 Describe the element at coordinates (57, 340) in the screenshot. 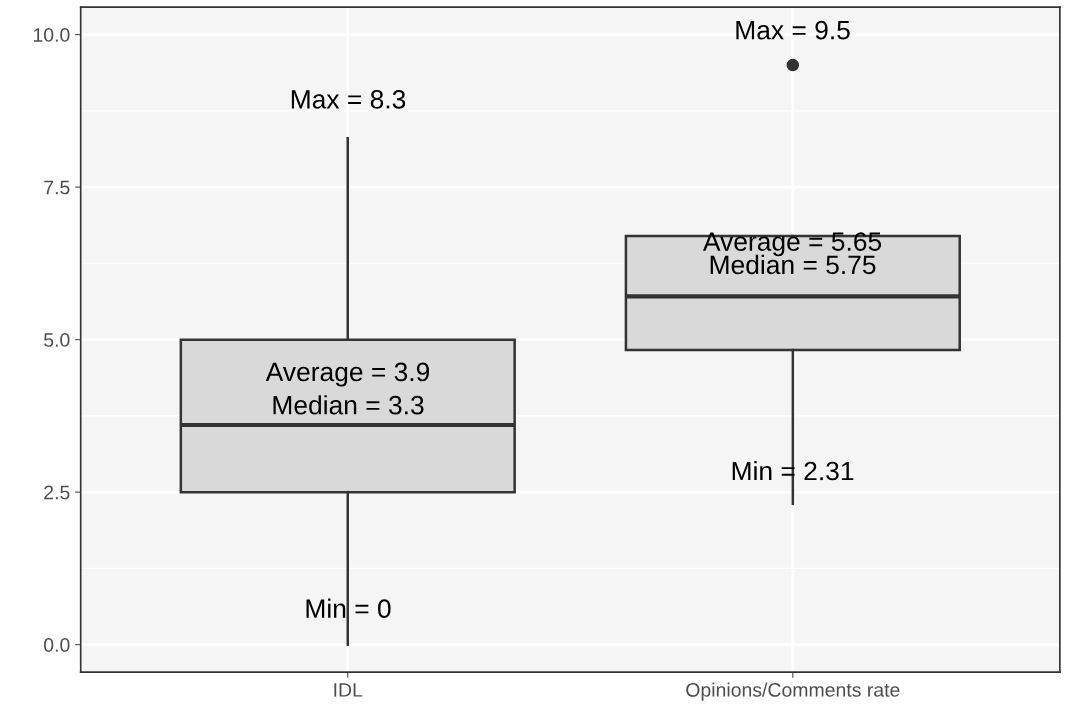

I see `y-tick-label: 5.0` at that location.